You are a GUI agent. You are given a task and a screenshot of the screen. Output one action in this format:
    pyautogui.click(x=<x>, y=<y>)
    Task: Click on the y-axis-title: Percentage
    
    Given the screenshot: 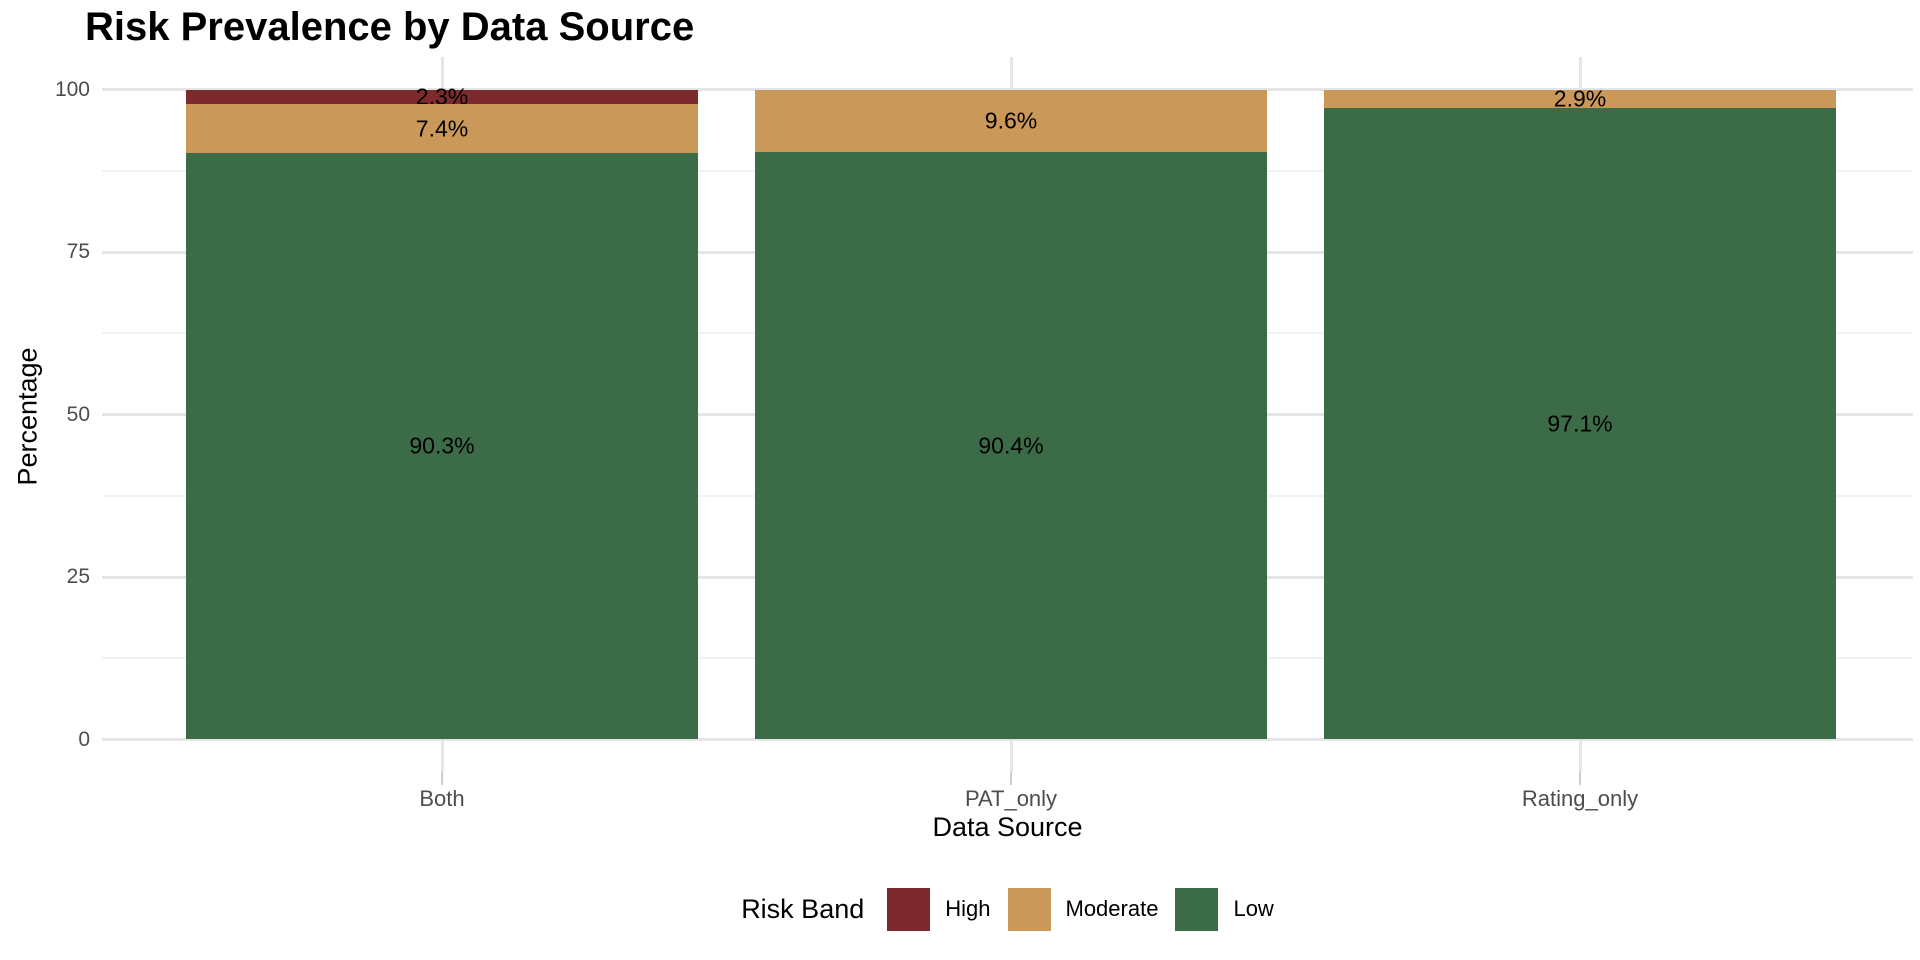 What is the action you would take?
    pyautogui.click(x=27, y=416)
    